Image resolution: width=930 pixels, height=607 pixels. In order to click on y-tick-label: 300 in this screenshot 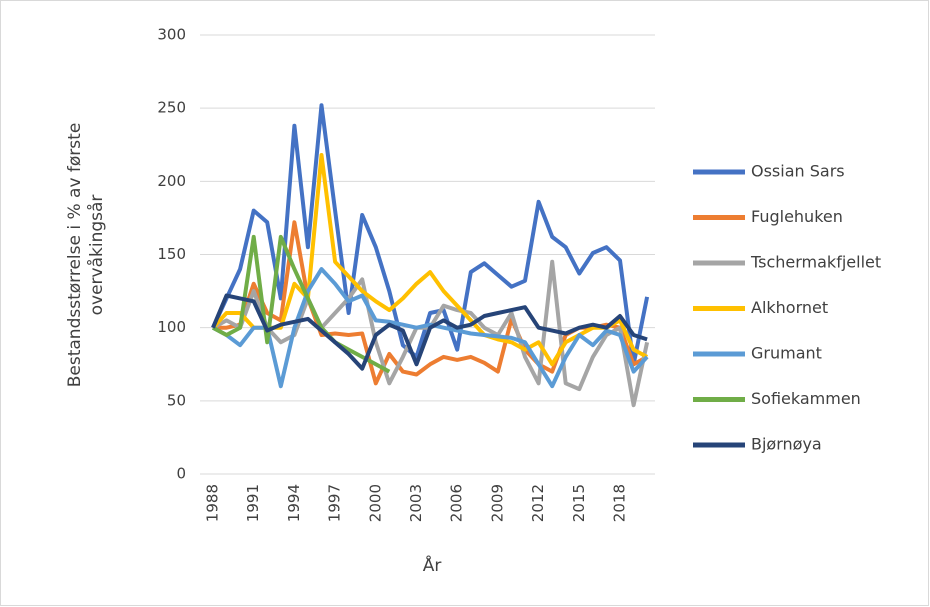, I will do `click(171, 35)`.